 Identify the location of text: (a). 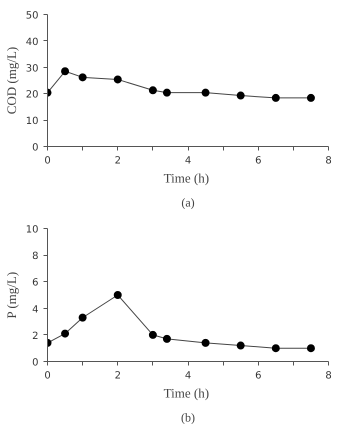
(188, 203).